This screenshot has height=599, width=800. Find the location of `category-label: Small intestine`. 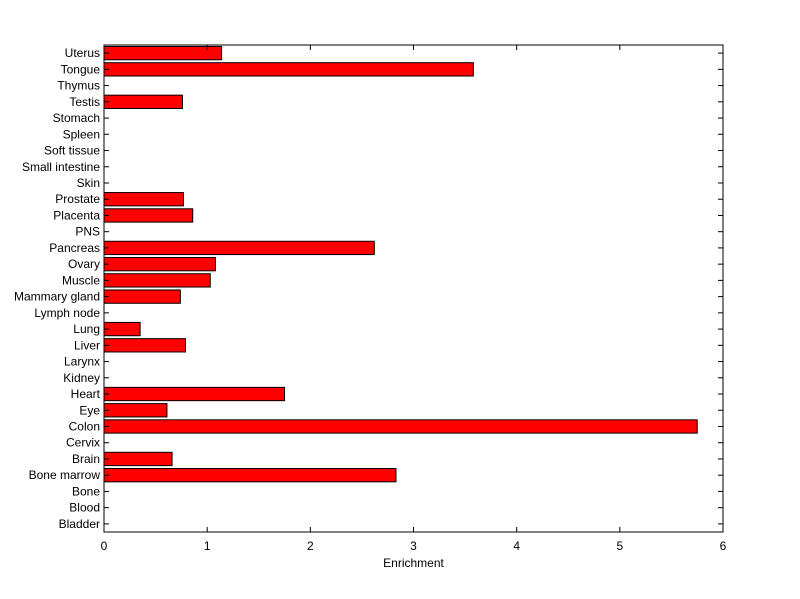

category-label: Small intestine is located at coordinates (61, 167).